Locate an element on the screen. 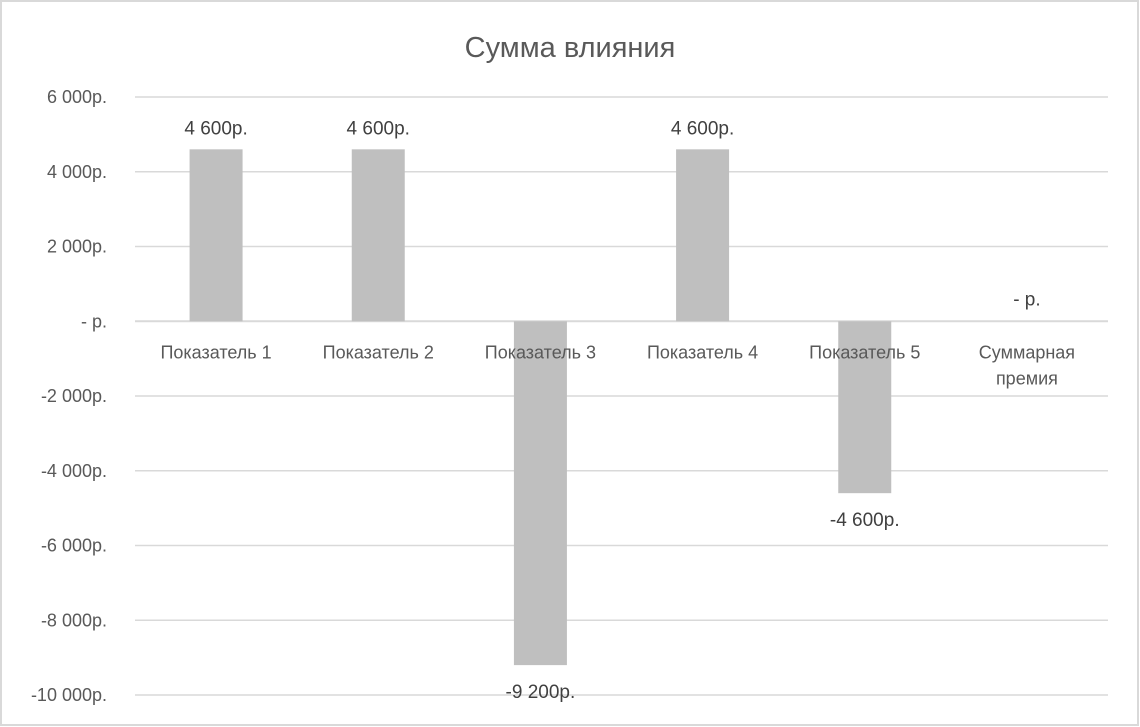  chart-title: Сумма влияния is located at coordinates (570, 48).